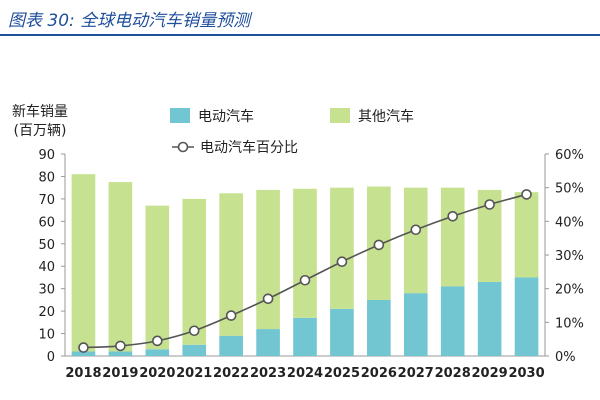 This screenshot has height=400, width=600. What do you see at coordinates (386, 116) in the screenshot?
I see `legend-label: 其他汽车` at bounding box center [386, 116].